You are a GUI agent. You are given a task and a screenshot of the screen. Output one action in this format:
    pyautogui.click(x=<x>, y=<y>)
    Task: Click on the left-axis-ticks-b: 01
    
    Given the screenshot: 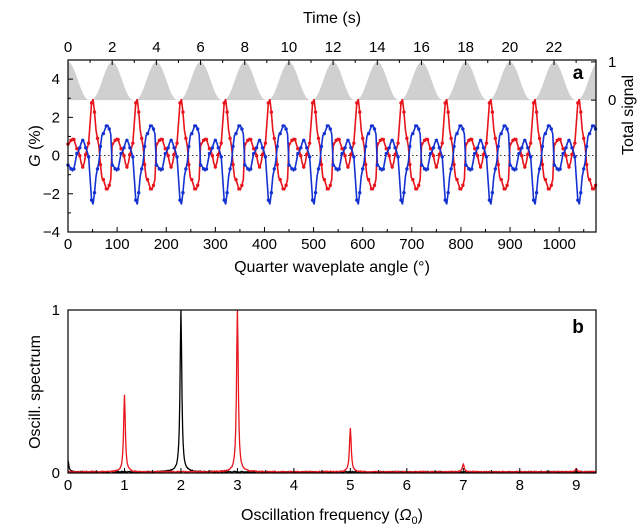 What is the action you would take?
    pyautogui.click(x=62, y=392)
    